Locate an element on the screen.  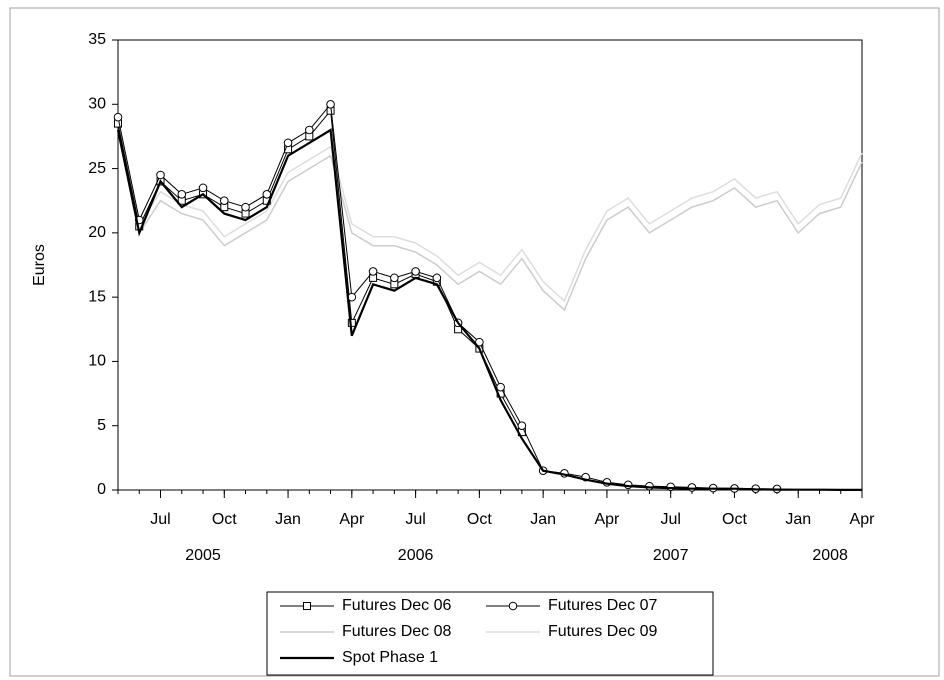
y-tick-label: 0 is located at coordinates (101, 489).